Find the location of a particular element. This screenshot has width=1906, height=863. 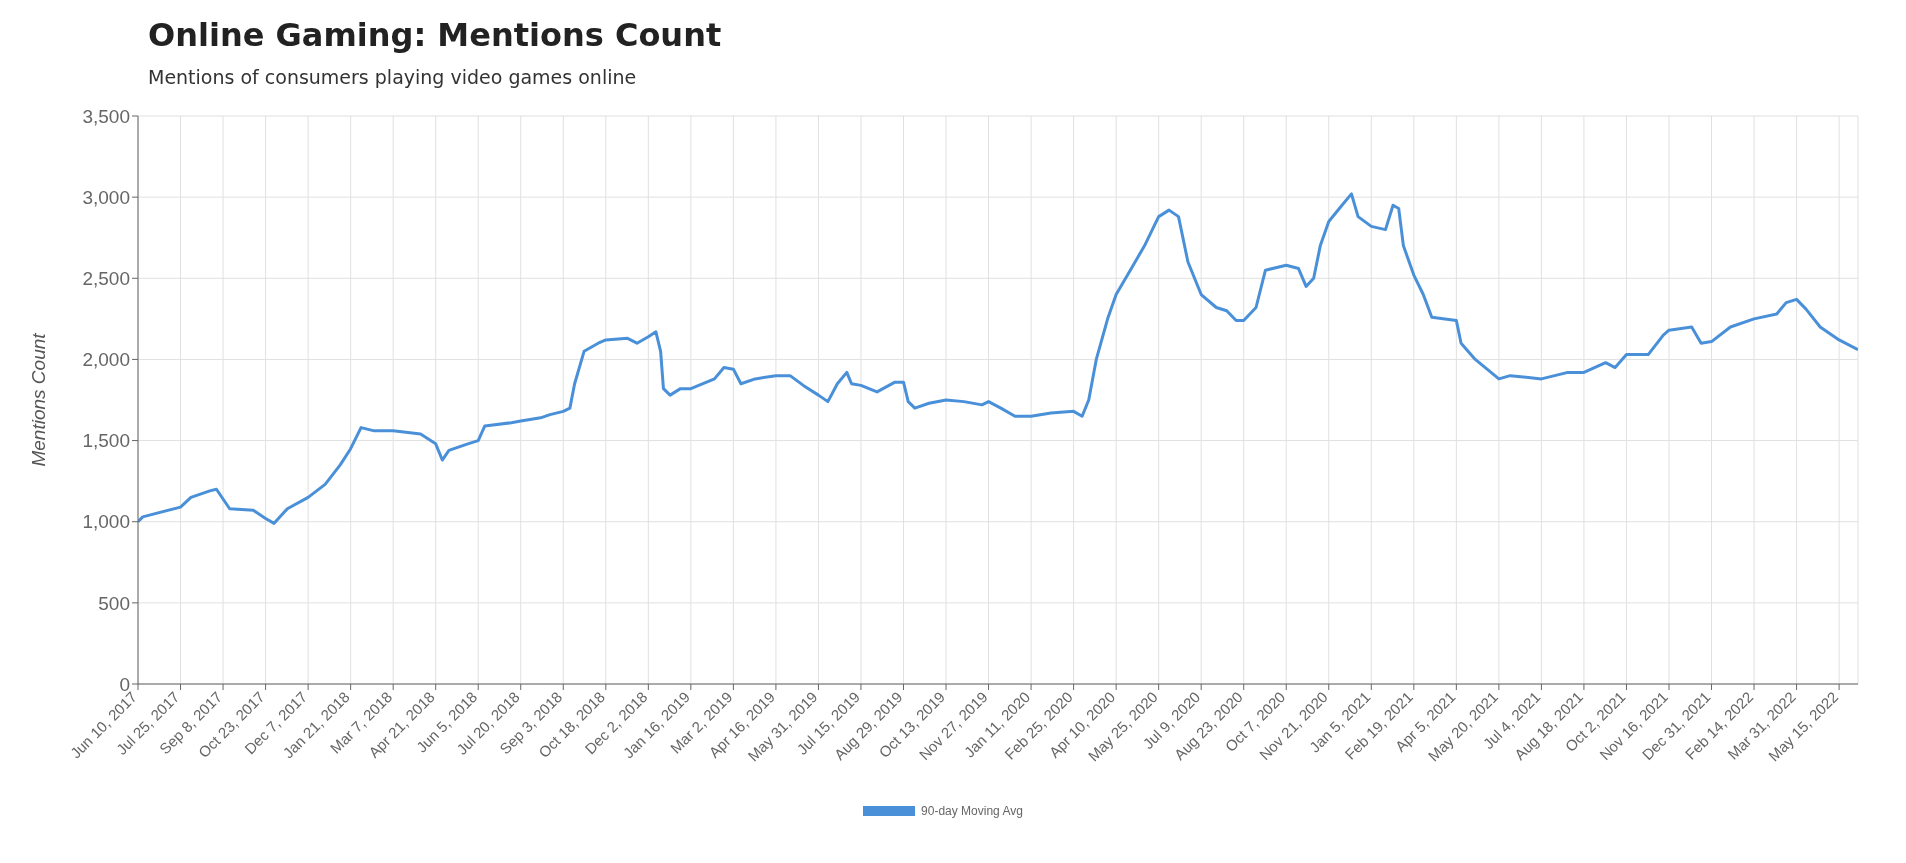

y-tick-label: 2,500 is located at coordinates (106, 279).